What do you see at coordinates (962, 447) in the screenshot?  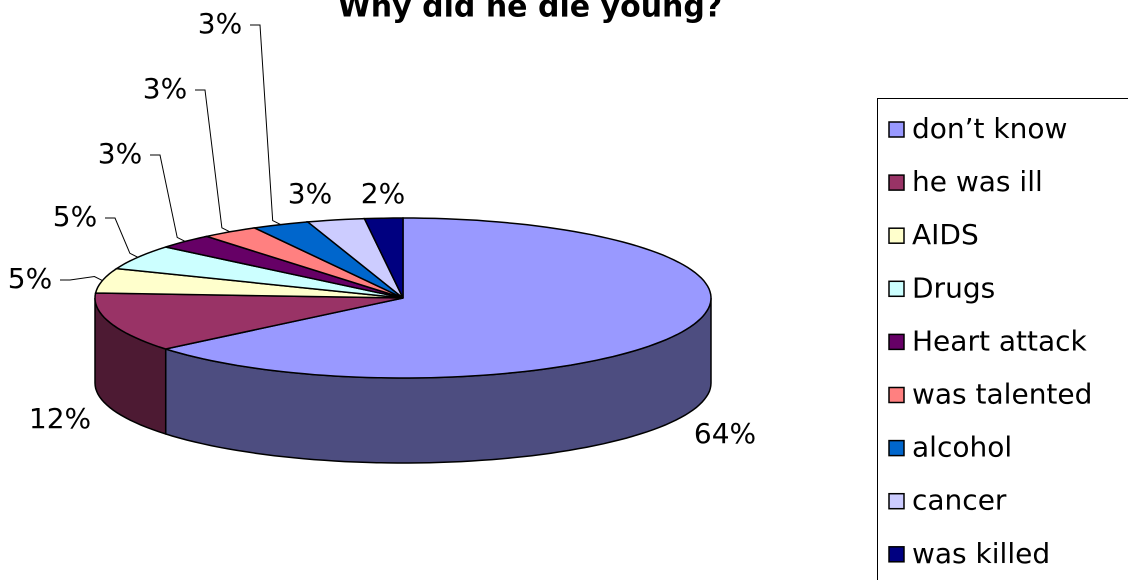 I see `legend-label: alcohol` at bounding box center [962, 447].